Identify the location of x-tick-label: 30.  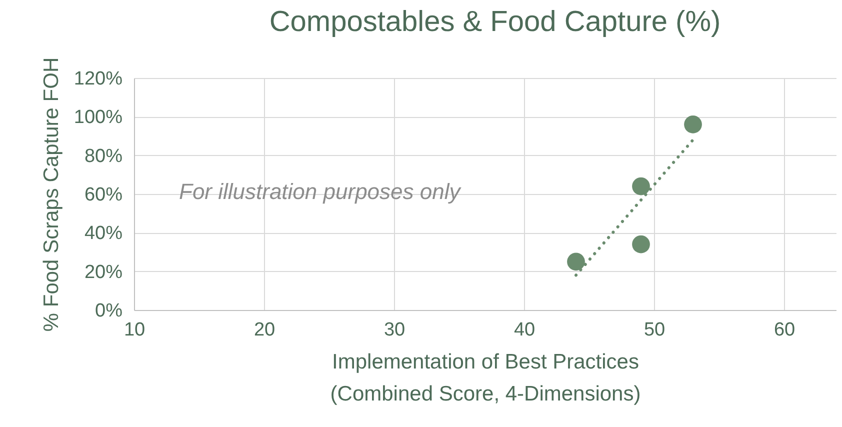
(395, 330).